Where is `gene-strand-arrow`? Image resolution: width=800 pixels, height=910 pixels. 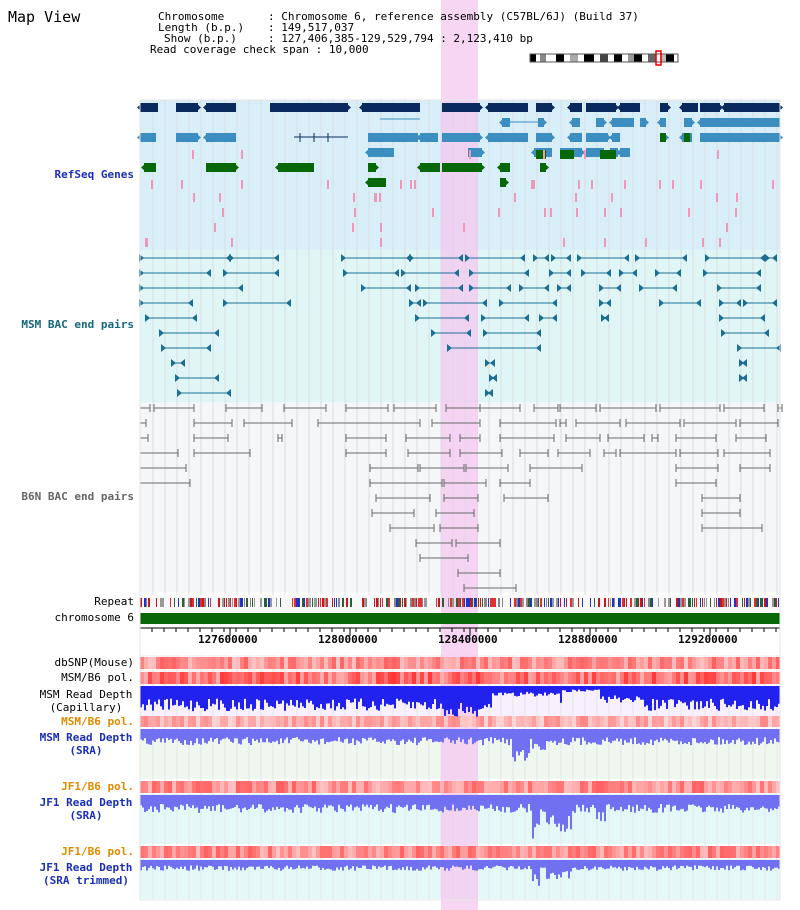 gene-strand-arrow is located at coordinates (681, 137).